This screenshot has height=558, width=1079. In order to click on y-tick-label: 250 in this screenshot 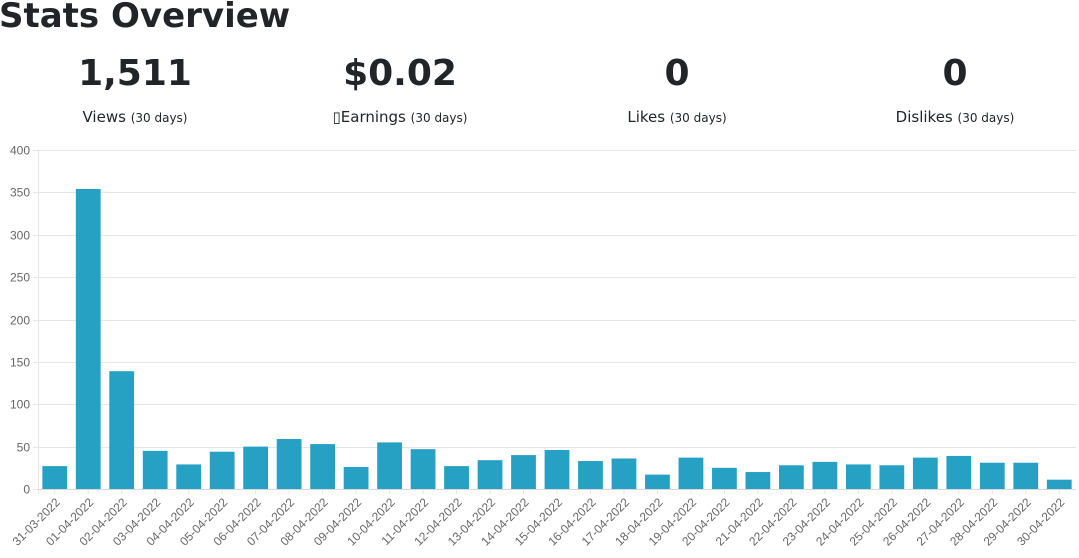, I will do `click(20, 278)`.